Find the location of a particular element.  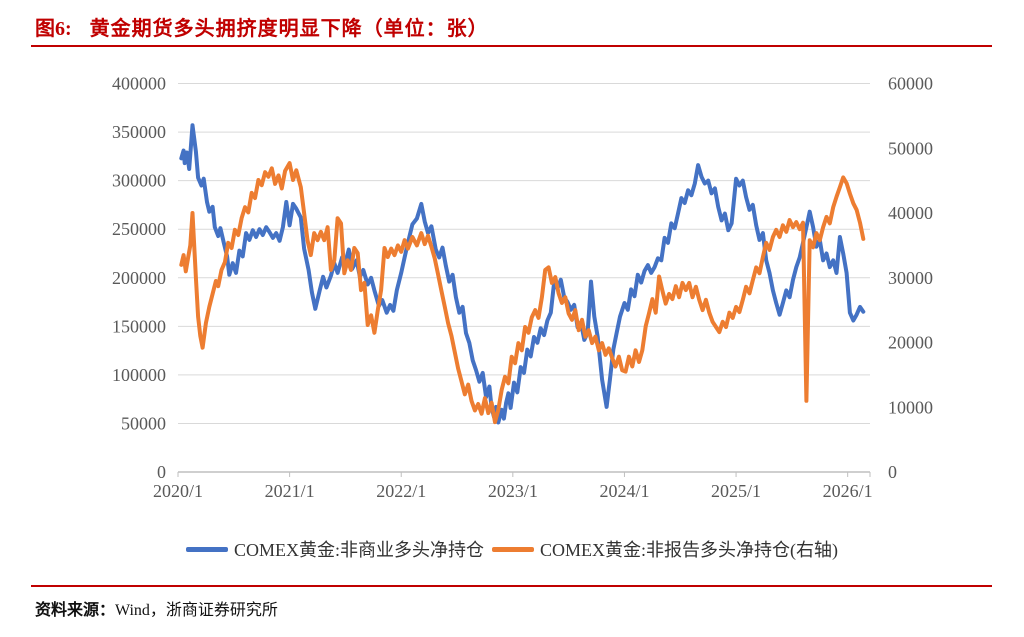

source-text: Wind，浙商证券研究所 is located at coordinates (196, 610).